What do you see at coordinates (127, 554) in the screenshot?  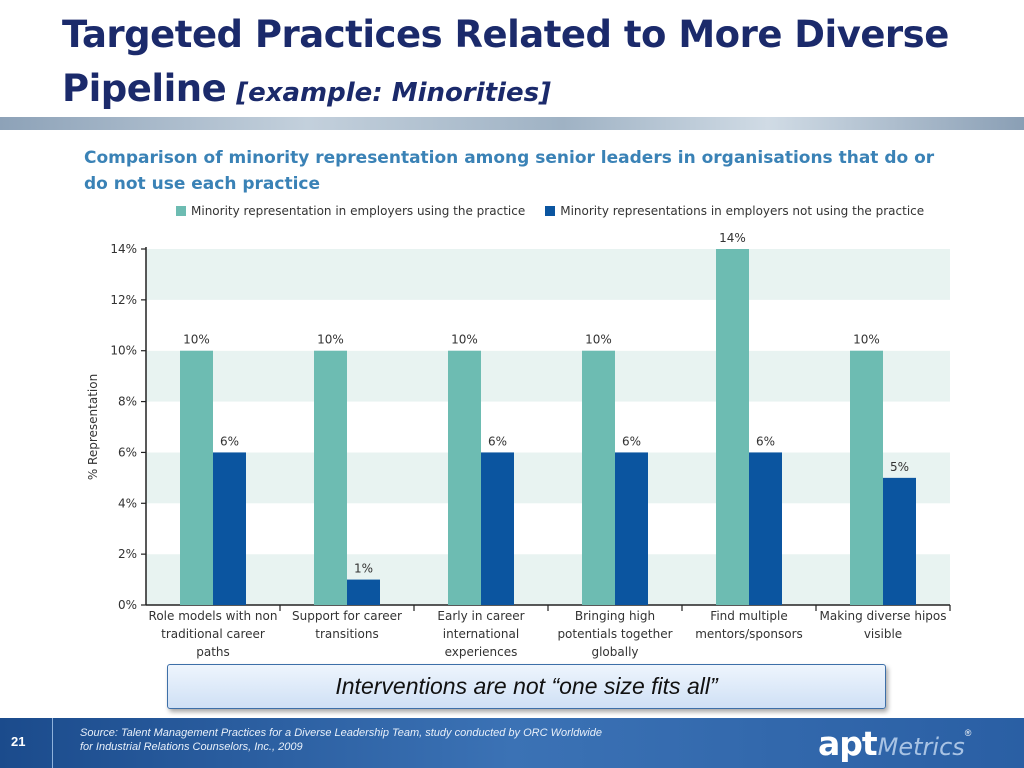 I see `y-tick-label: 2%` at bounding box center [127, 554].